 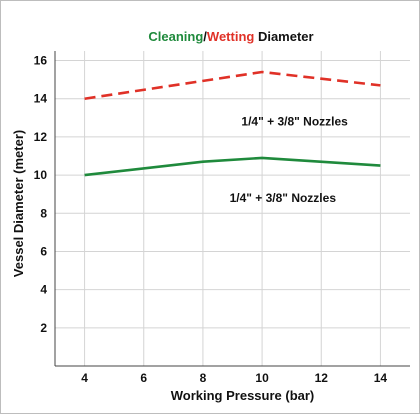 What do you see at coordinates (322, 378) in the screenshot?
I see `x-tick-label: 12` at bounding box center [322, 378].